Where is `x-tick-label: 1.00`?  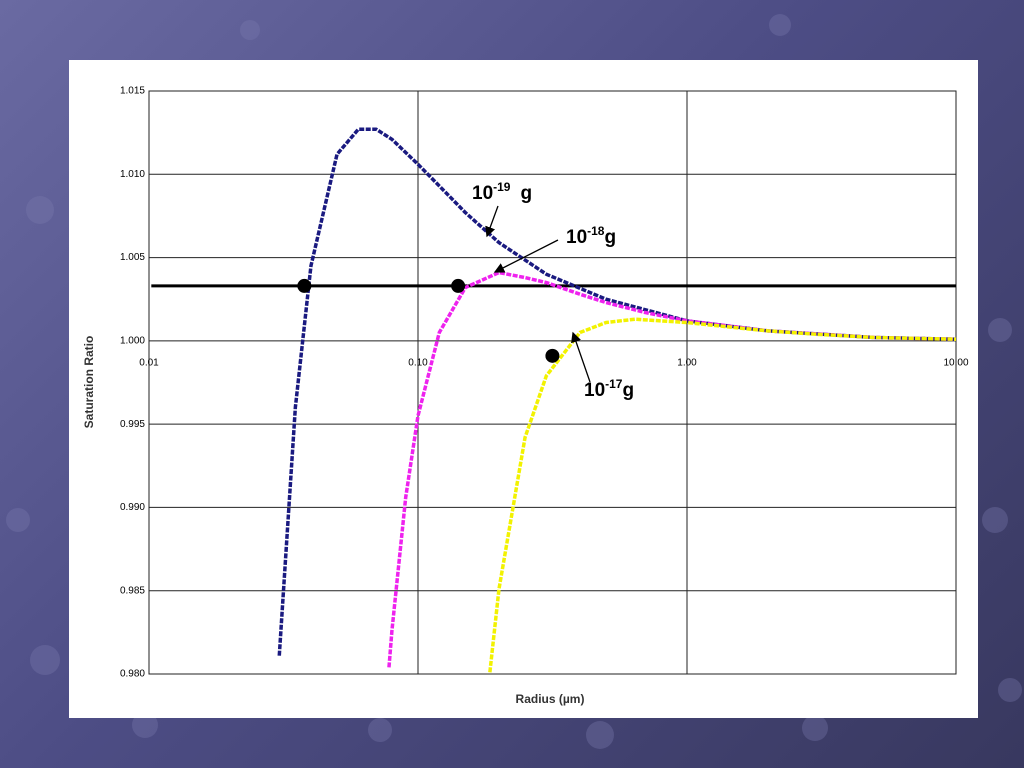
x-tick-label: 1.00 is located at coordinates (687, 362).